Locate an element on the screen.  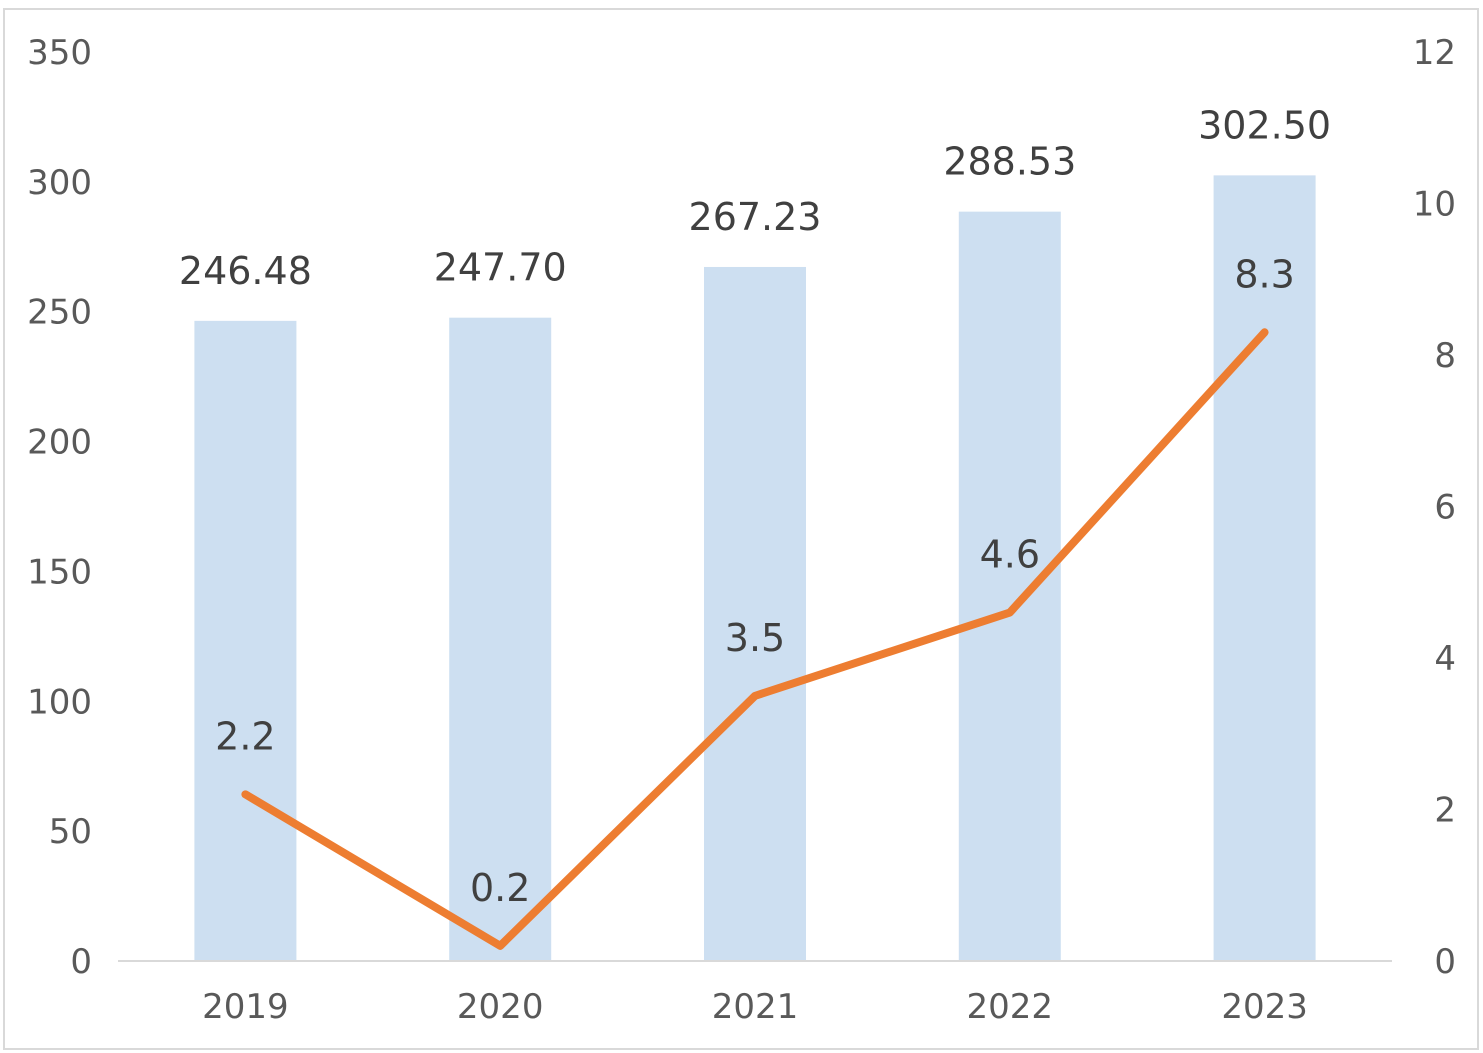
left-tick-label: 350 is located at coordinates (59, 53).